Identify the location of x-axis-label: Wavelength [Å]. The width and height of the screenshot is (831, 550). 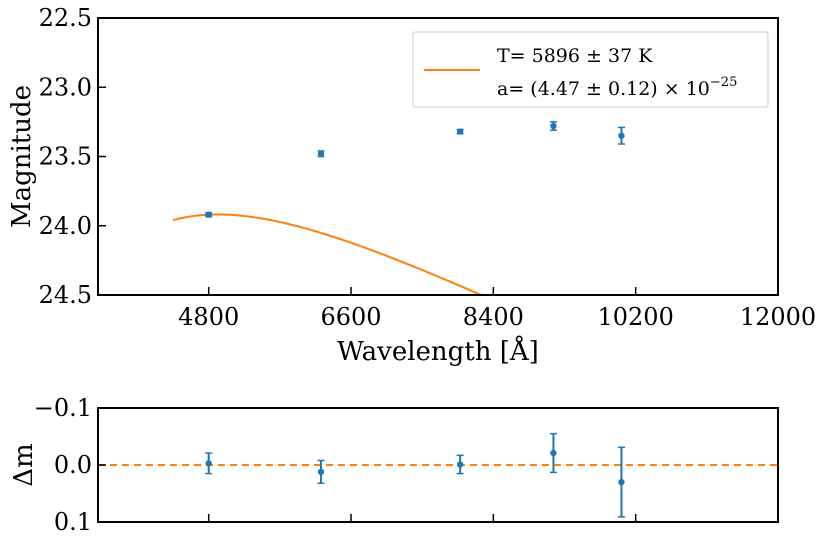
(438, 351).